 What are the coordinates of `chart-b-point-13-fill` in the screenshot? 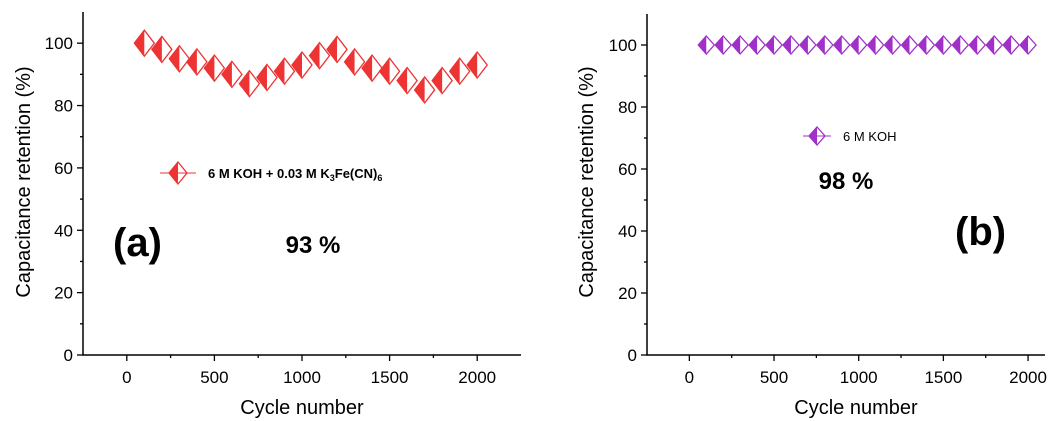 It's located at (922, 45).